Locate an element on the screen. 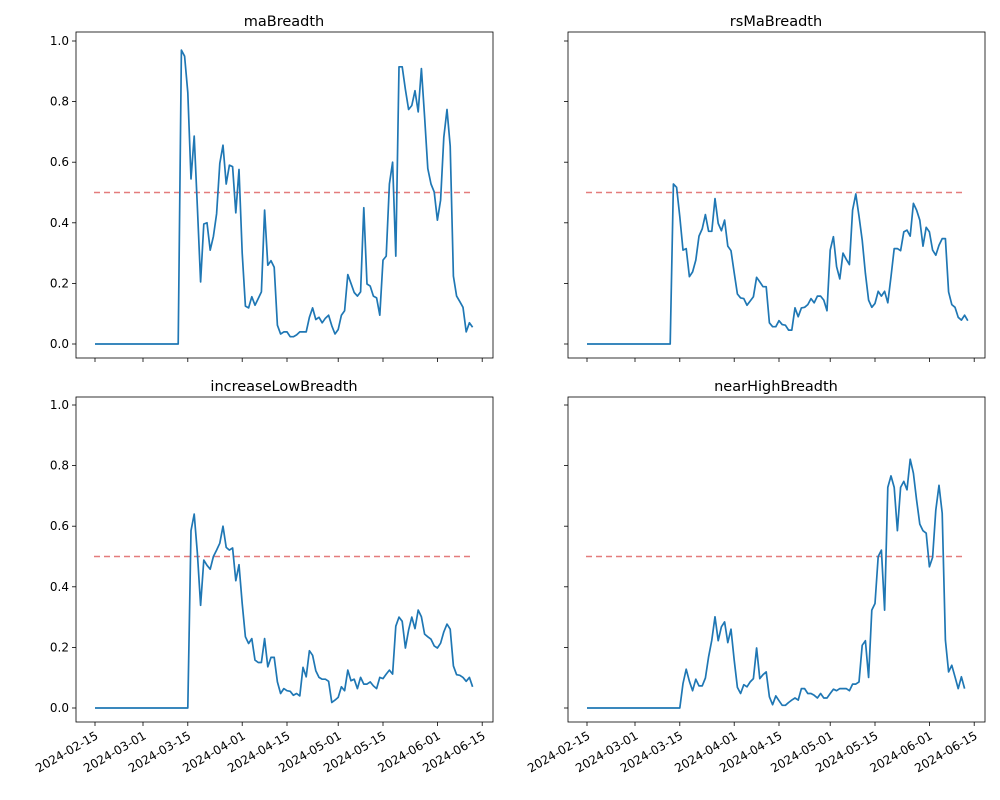 The image size is (1000, 800). subplot-title-mabreadth: maBreadth is located at coordinates (284, 22).